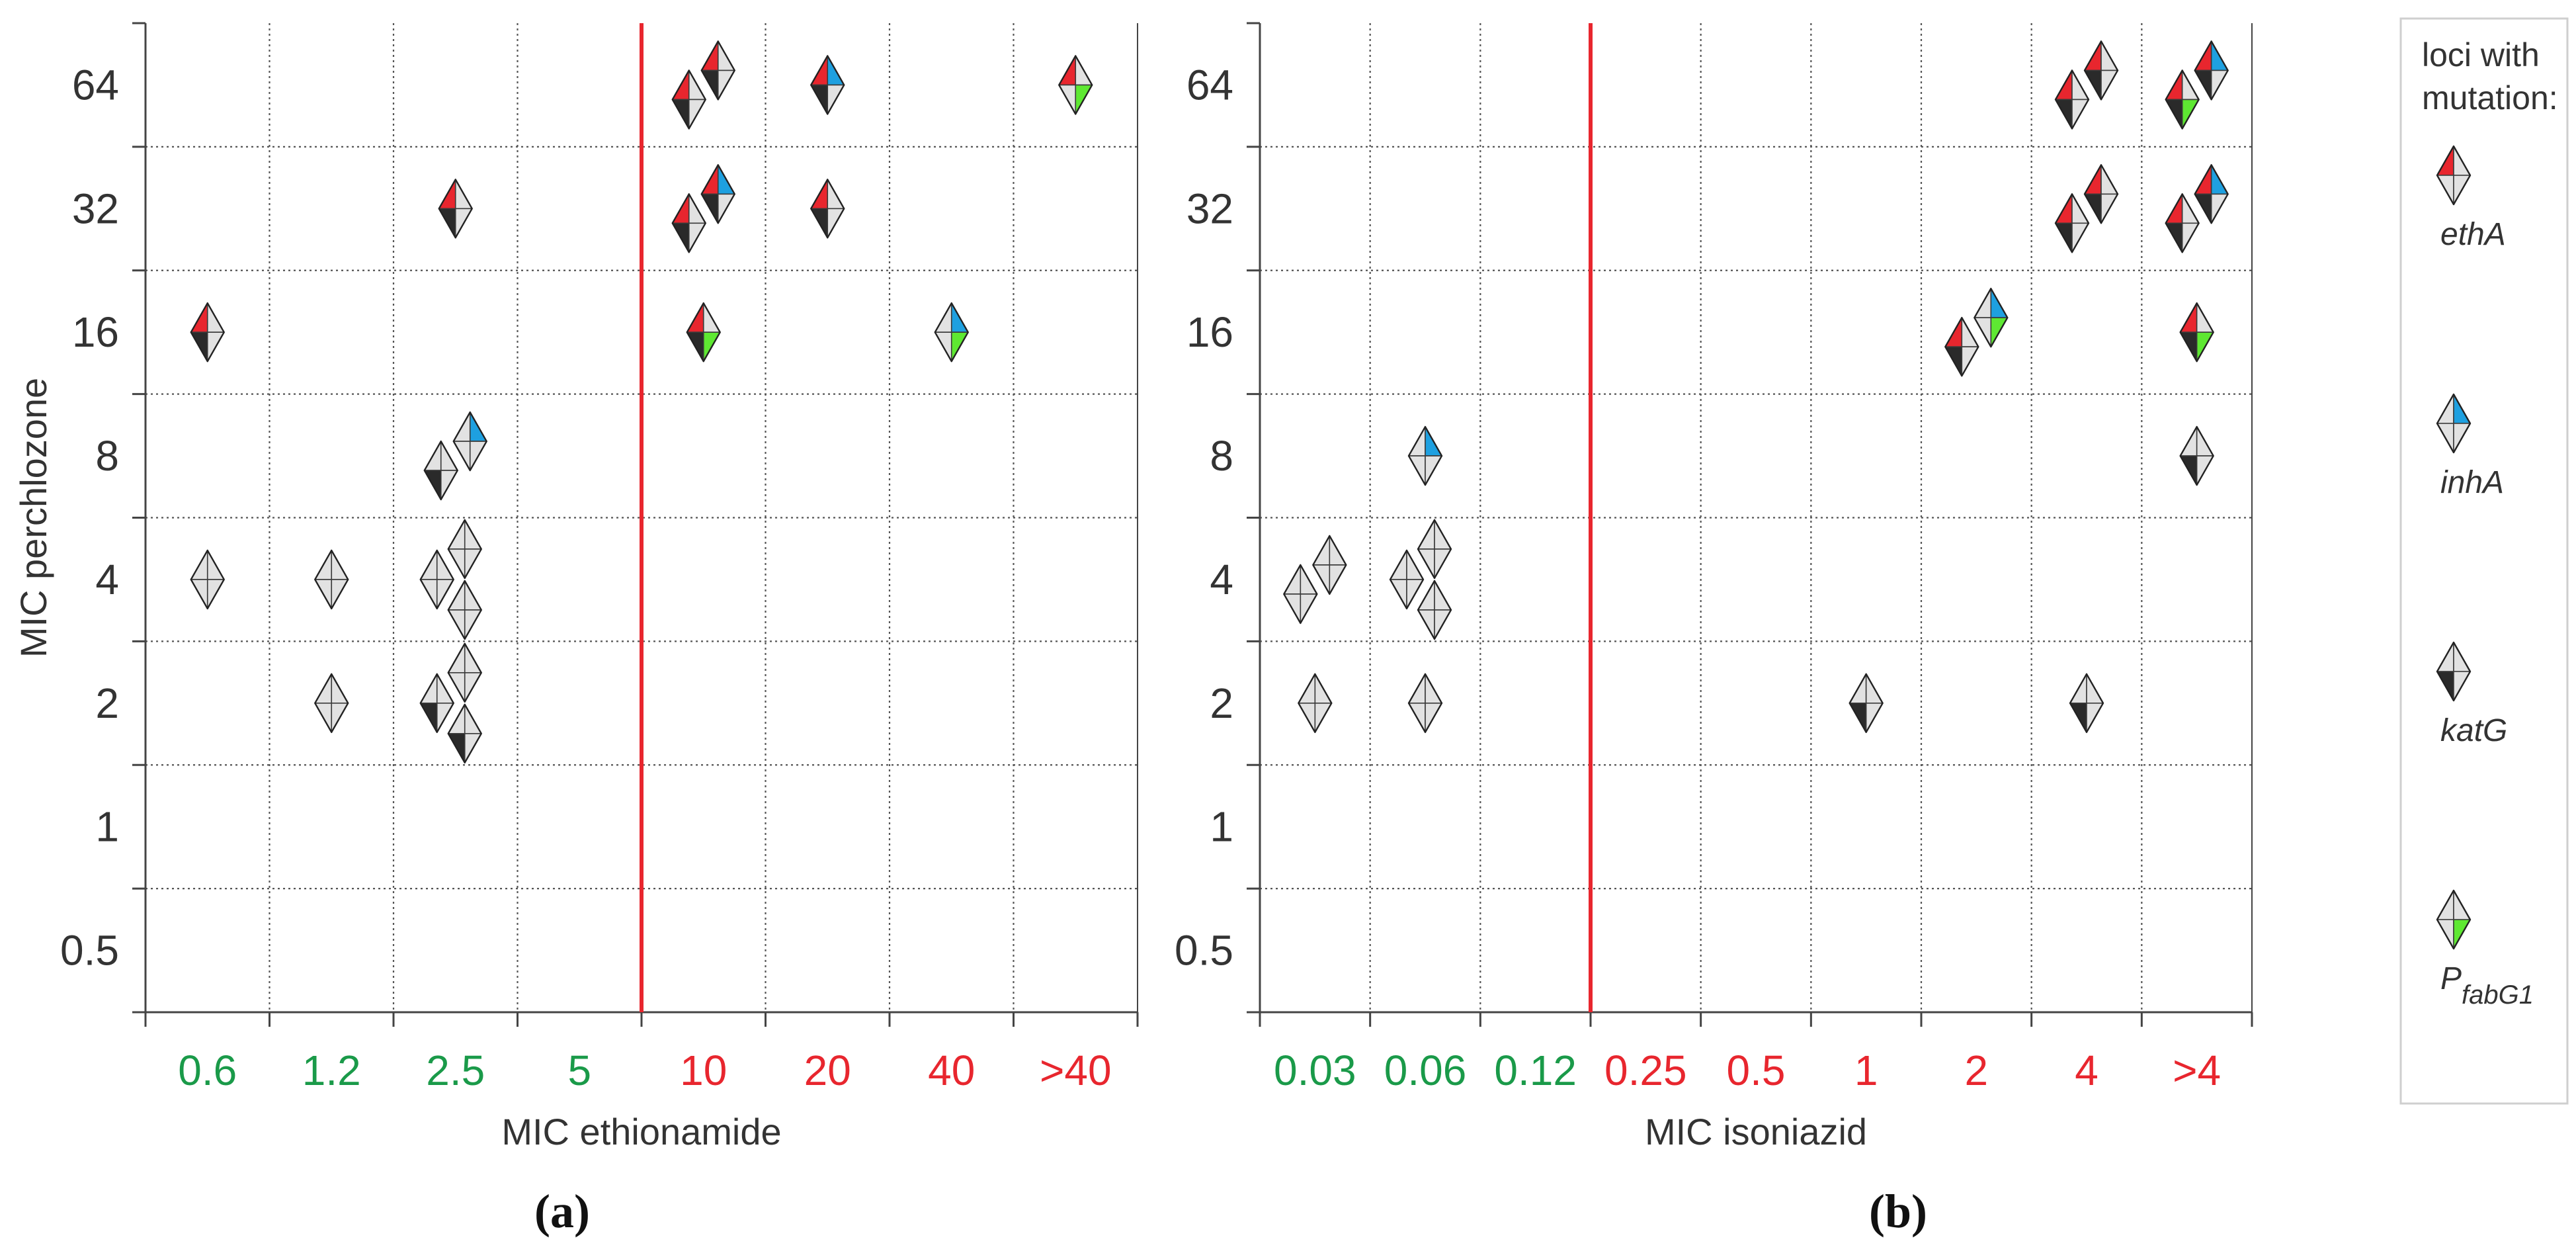 The image size is (2576, 1257). What do you see at coordinates (1866, 1070) in the screenshot?
I see `x-tick-label: 1` at bounding box center [1866, 1070].